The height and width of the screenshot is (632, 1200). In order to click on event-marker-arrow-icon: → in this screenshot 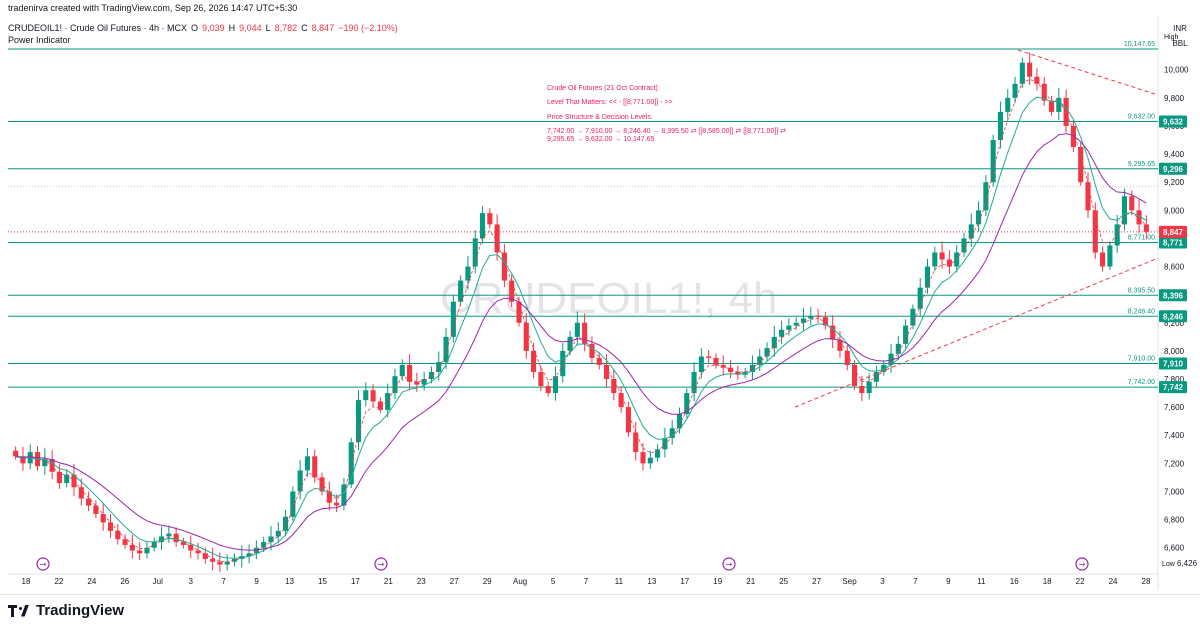, I will do `click(1082, 564)`.